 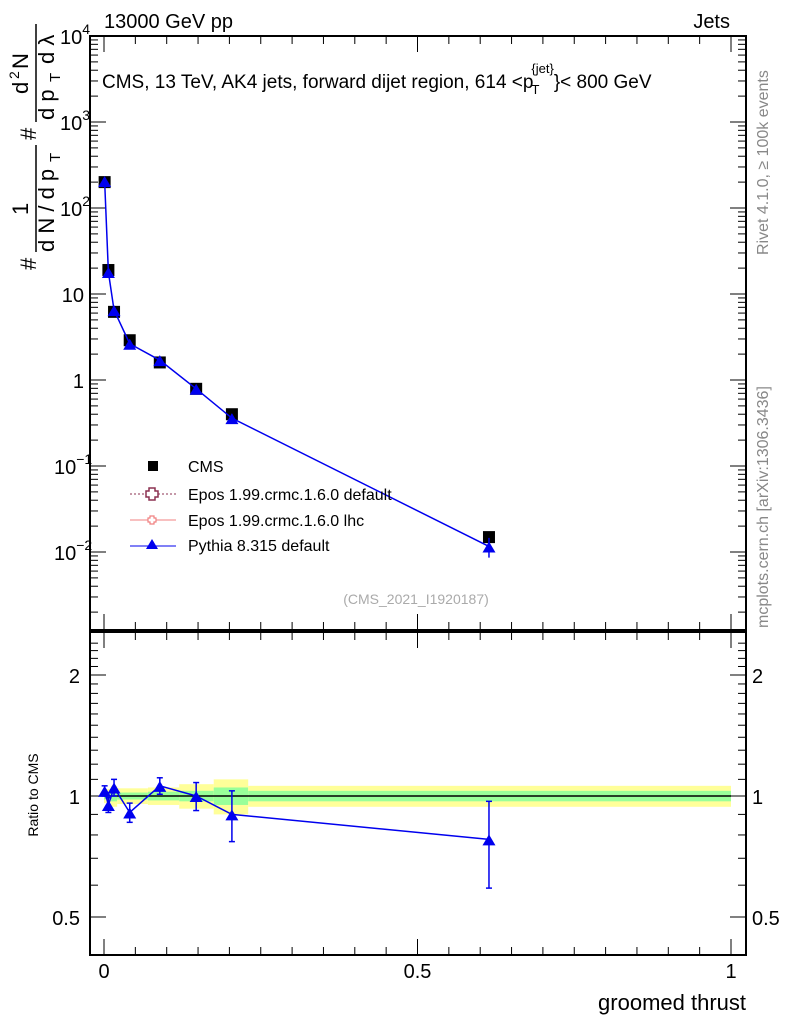 What do you see at coordinates (74, 677) in the screenshot?
I see `ratio-y-tick-label: 2` at bounding box center [74, 677].